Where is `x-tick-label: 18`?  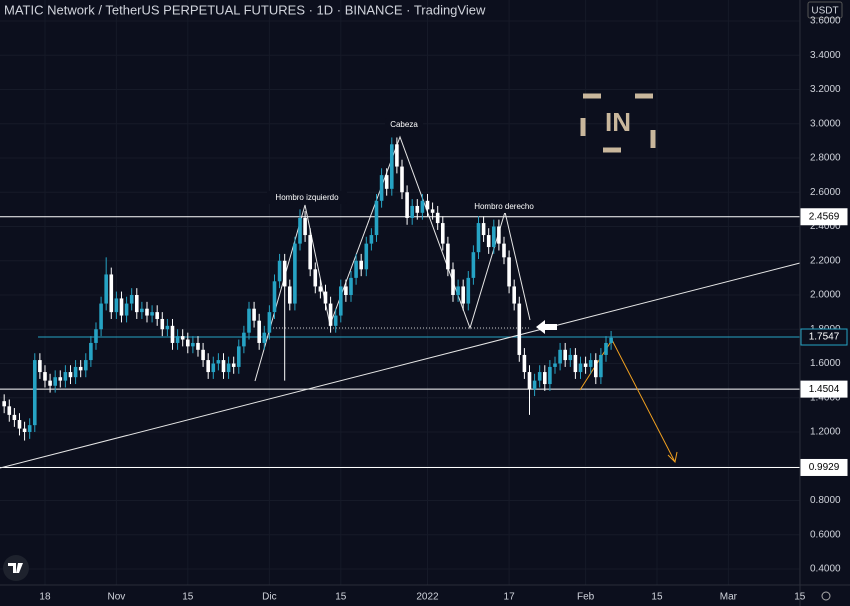
x-tick-label: 18 is located at coordinates (45, 597).